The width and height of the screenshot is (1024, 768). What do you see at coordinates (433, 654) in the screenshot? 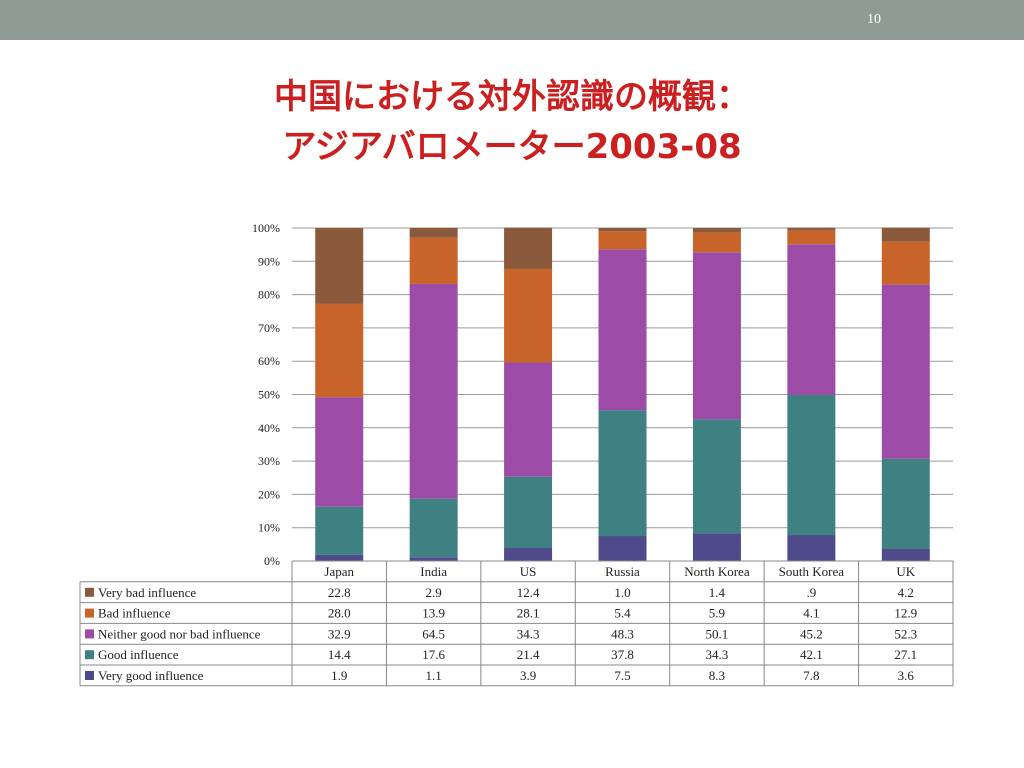
I see `table-value: 17.6` at bounding box center [433, 654].